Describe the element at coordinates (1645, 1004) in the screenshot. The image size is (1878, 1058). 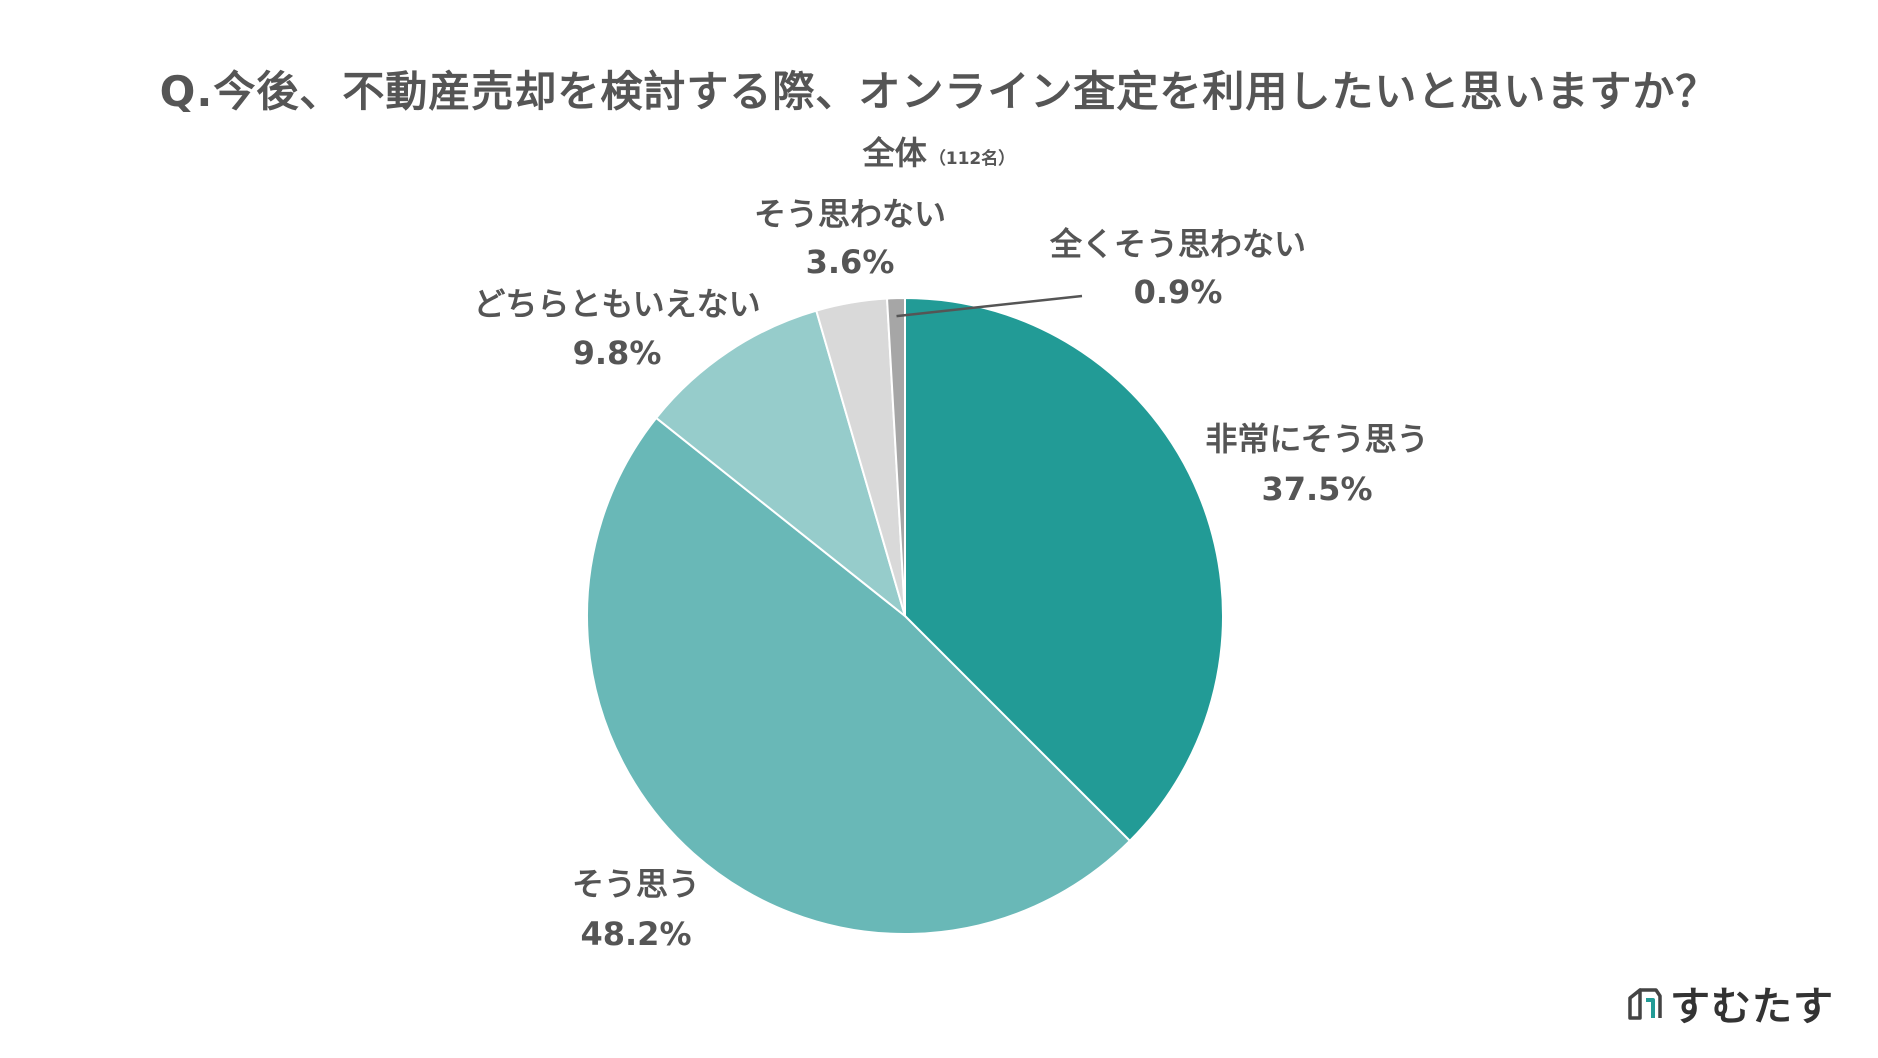
I see `house-logo-icon` at that location.